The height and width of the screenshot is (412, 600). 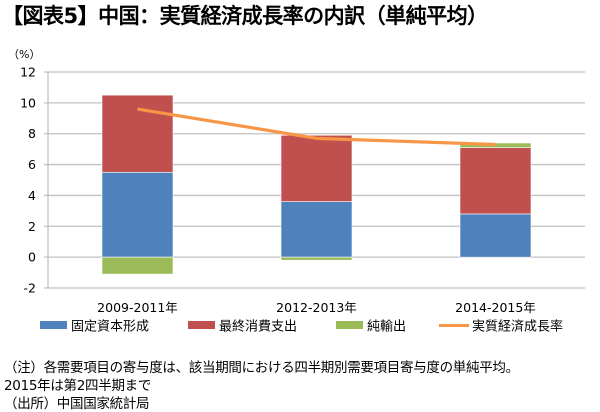 I want to click on y-tick-label: 10, so click(x=28, y=102).